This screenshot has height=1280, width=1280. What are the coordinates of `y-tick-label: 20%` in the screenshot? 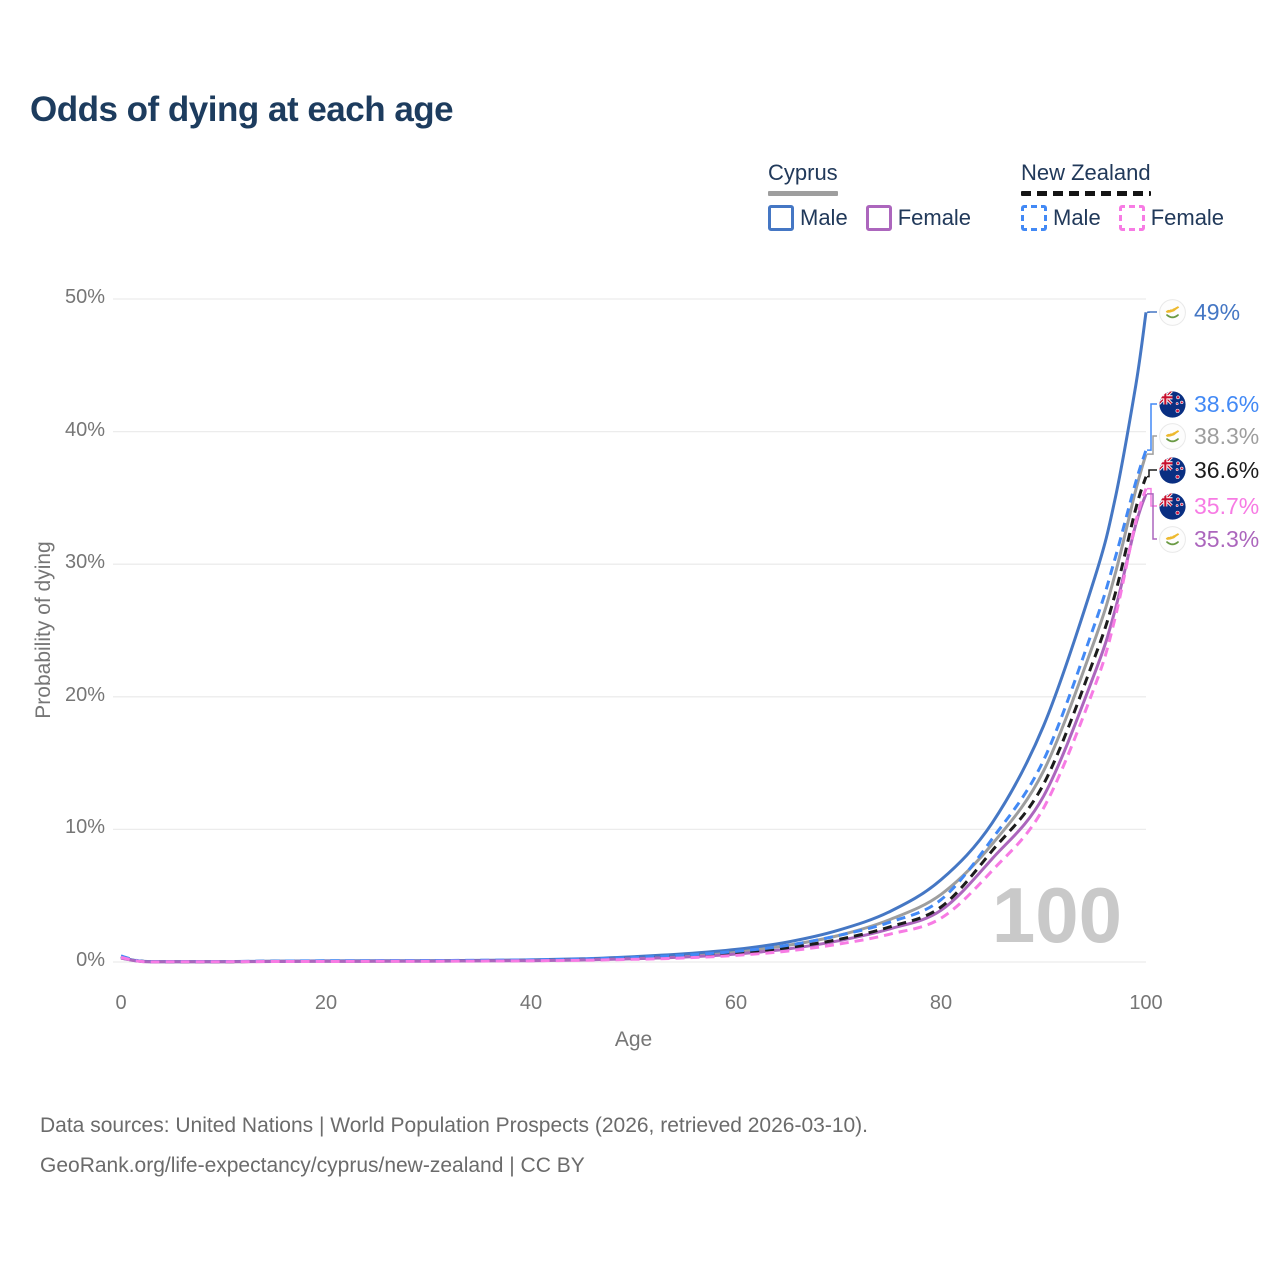 It's located at (84, 694).